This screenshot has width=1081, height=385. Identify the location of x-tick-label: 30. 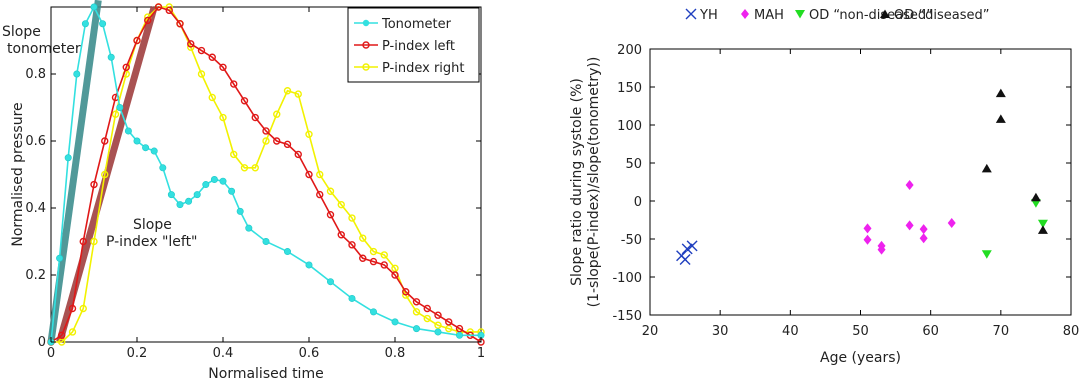
(720, 331).